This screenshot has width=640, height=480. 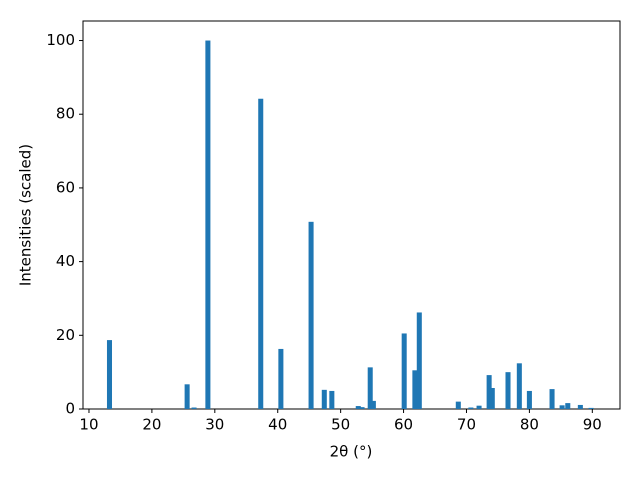 What do you see at coordinates (340, 425) in the screenshot?
I see `x-tick-label: 50` at bounding box center [340, 425].